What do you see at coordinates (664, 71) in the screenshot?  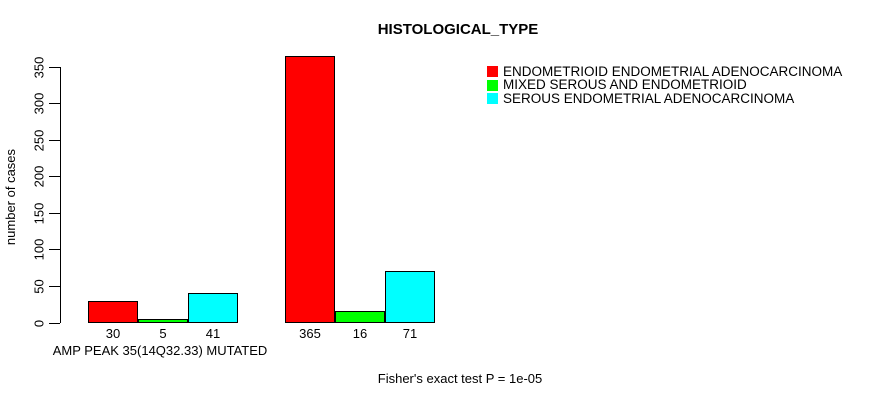 I see `legend-item: ENDOMETRIOID ENDOMETRIAL ADENOCARCINOMA` at bounding box center [664, 71].